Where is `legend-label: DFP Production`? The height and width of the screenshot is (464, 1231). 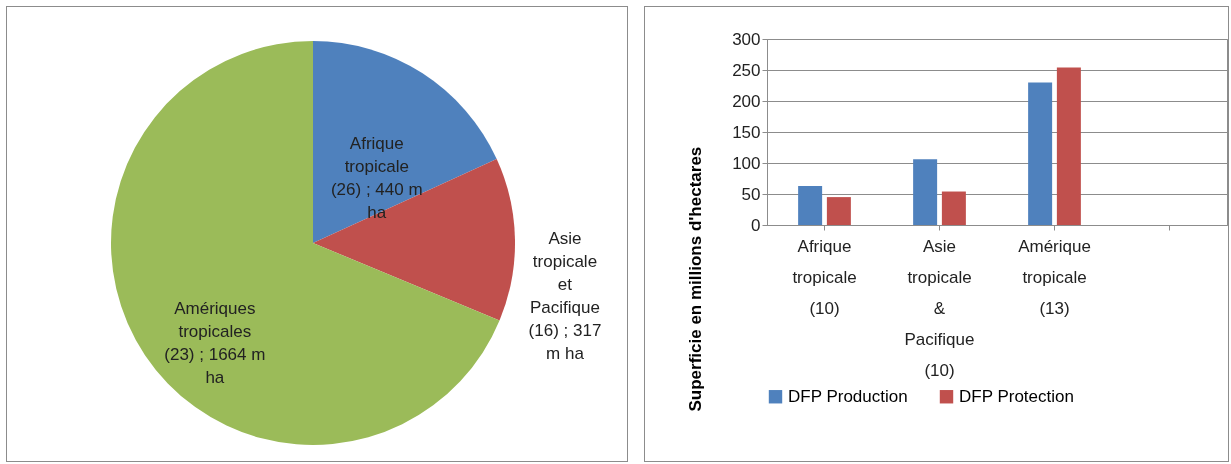 legend-label: DFP Production is located at coordinates (848, 396).